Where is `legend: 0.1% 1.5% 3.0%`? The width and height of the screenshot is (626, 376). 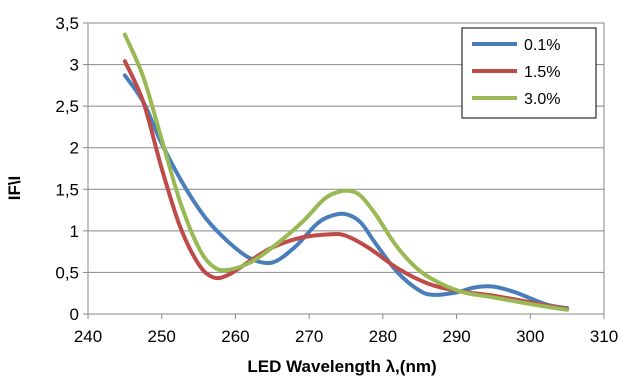 legend: 0.1% 1.5% 3.0% is located at coordinates (529, 73).